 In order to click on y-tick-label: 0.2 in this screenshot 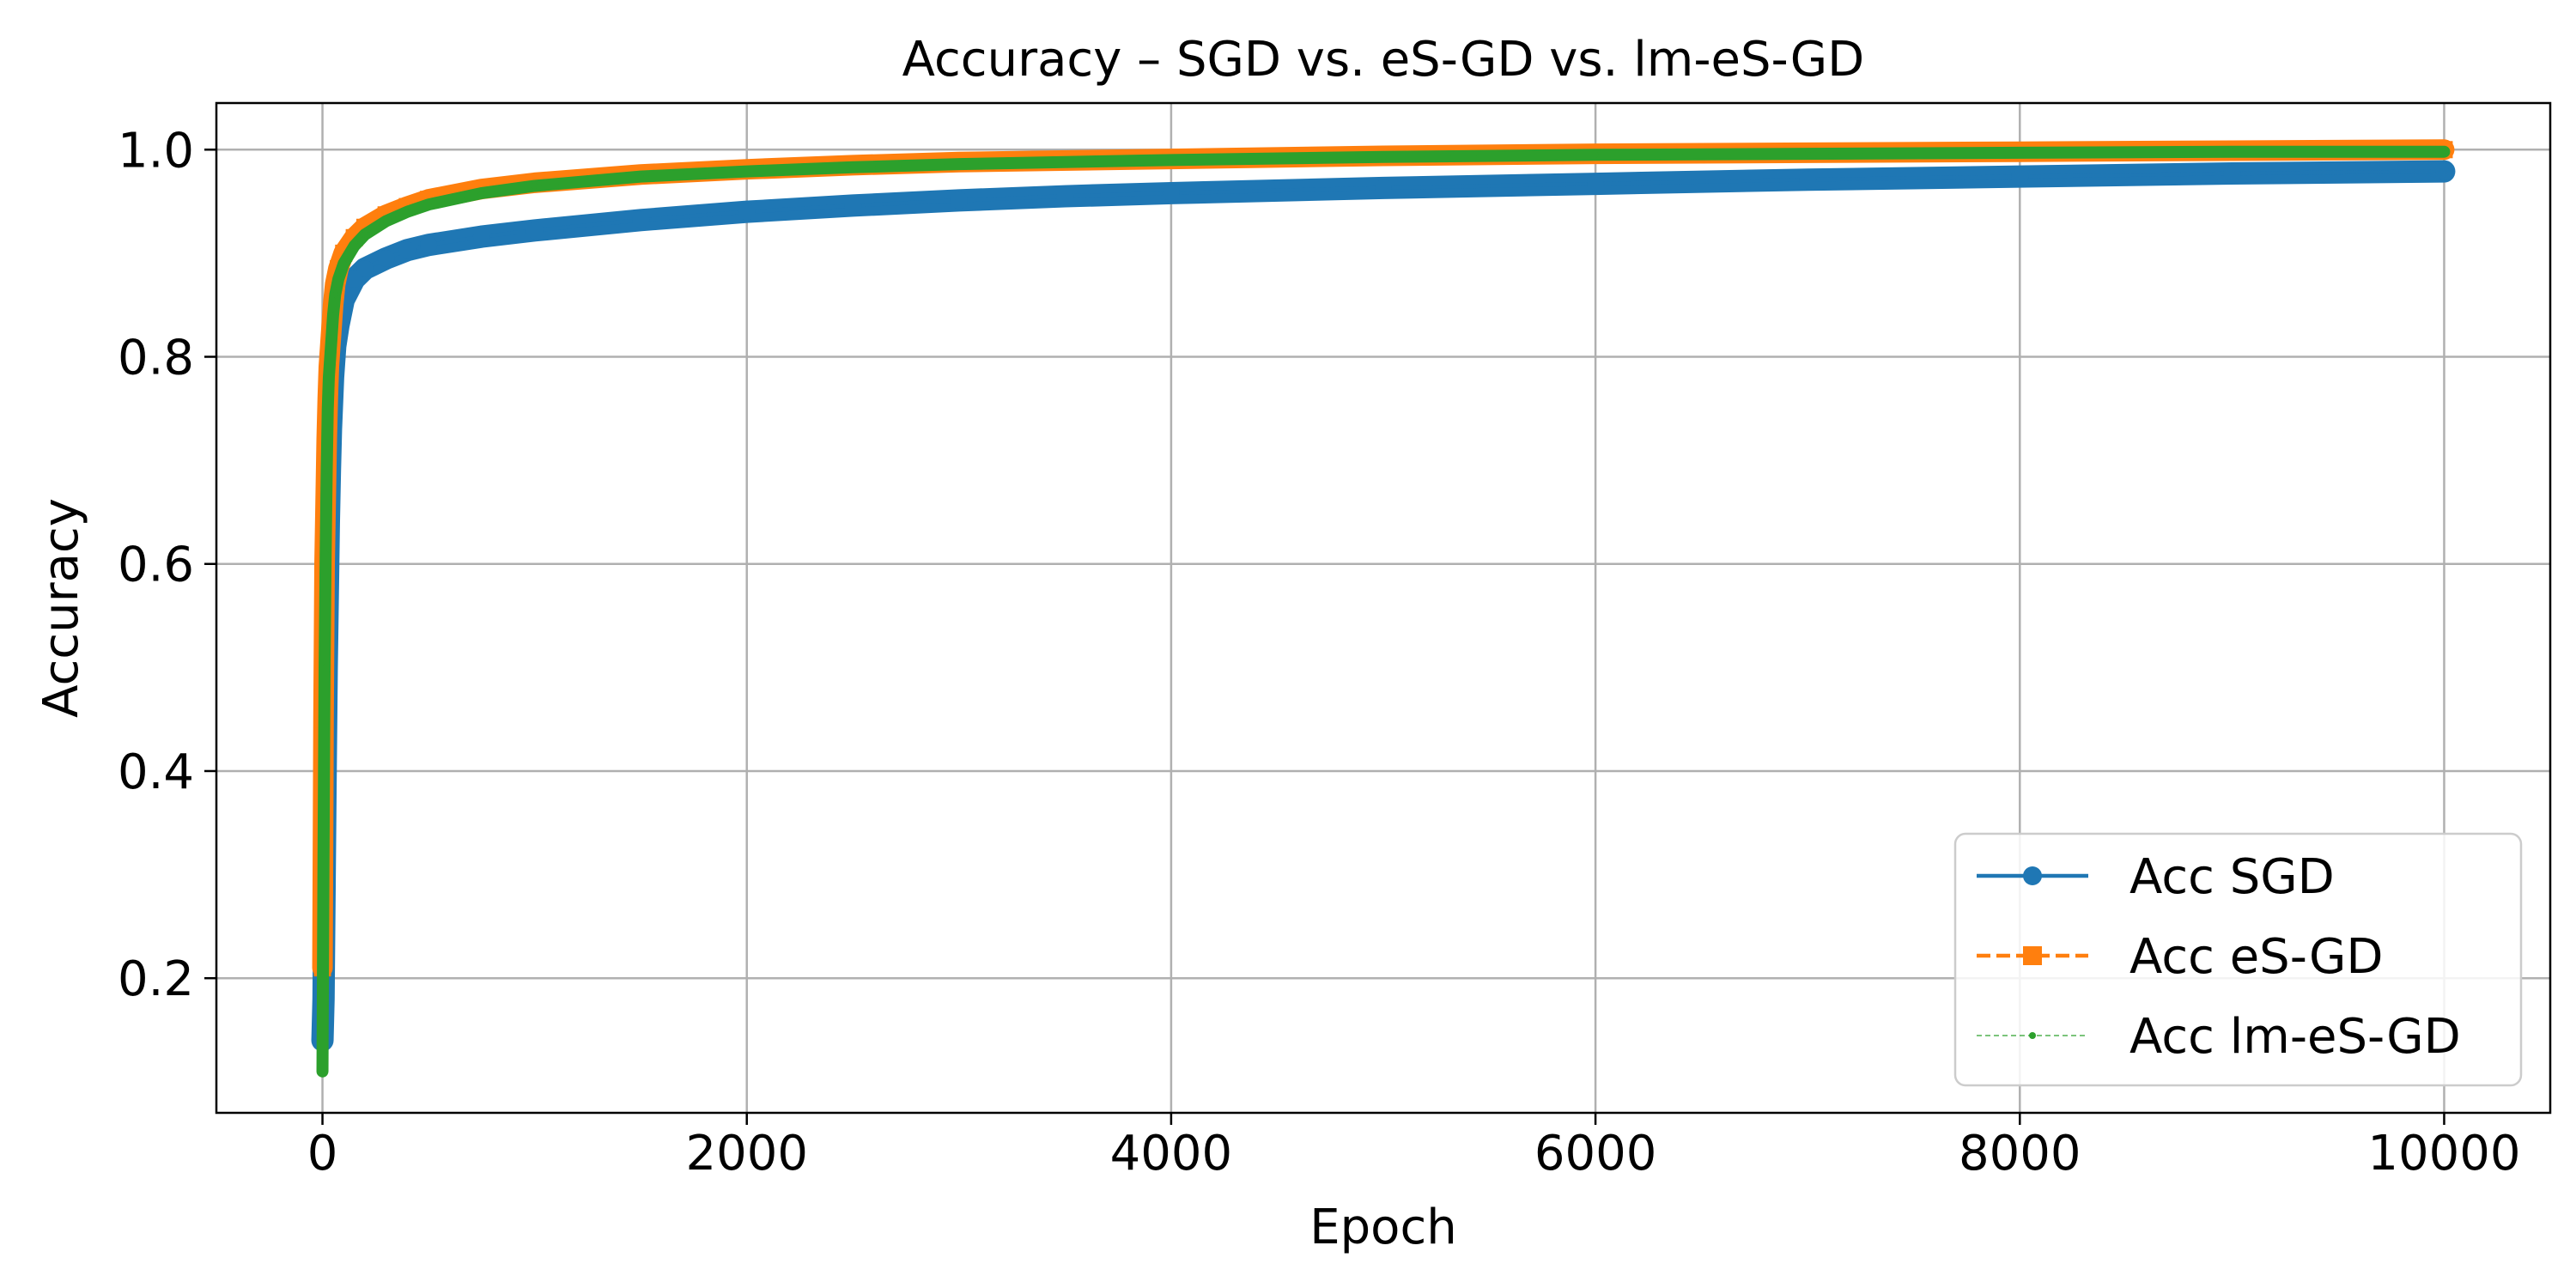, I will do `click(156, 979)`.